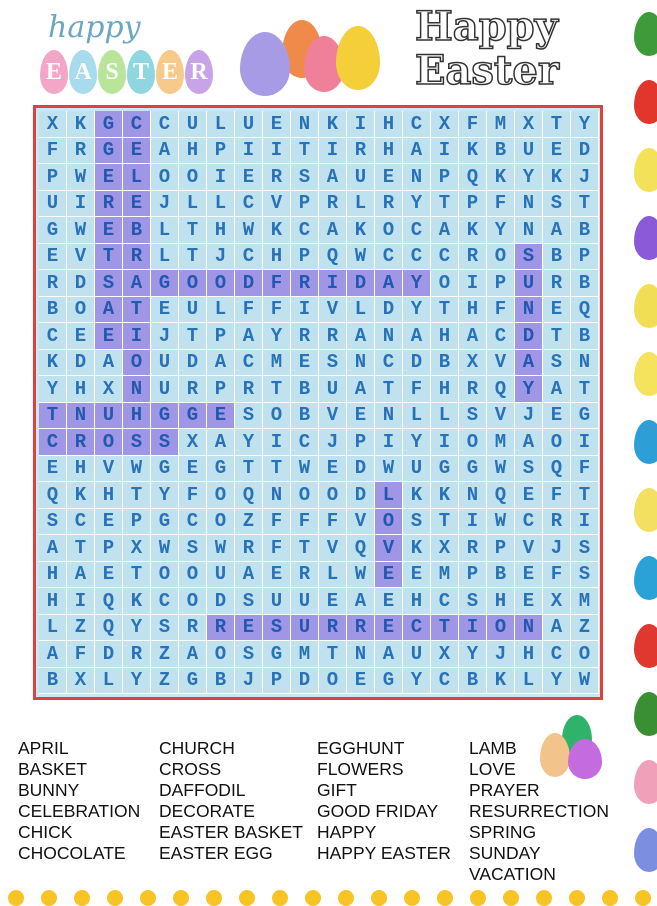 The height and width of the screenshot is (906, 657). I want to click on grid-cell: A, so click(221, 442).